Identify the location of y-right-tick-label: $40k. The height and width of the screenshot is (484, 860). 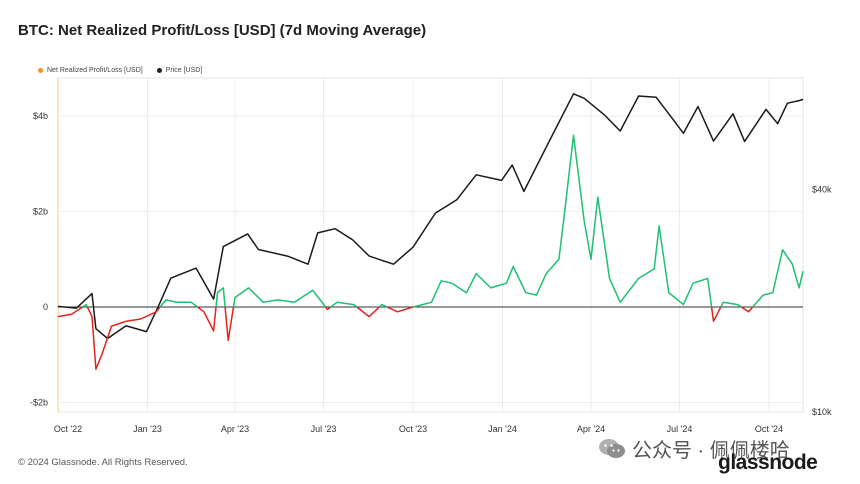
(822, 189).